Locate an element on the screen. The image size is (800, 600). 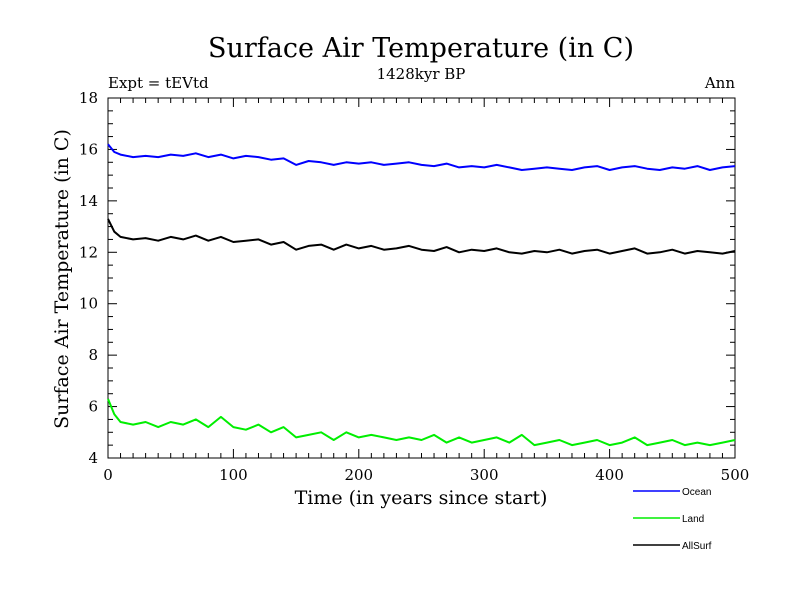
season-label: Ann is located at coordinates (719, 83).